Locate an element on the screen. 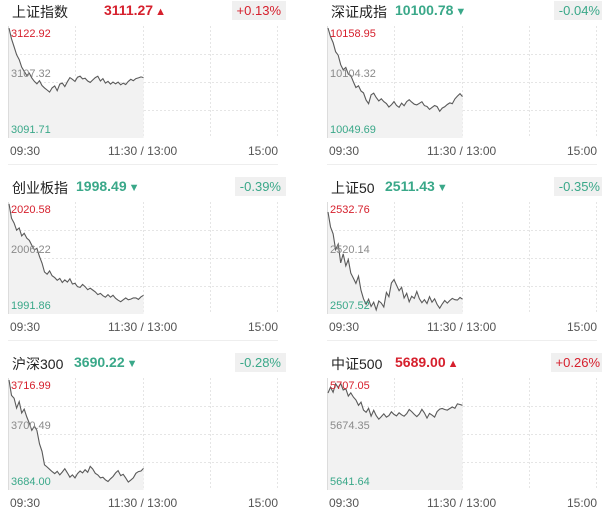 The image size is (602, 514). chart-svg: 2532.76 2520.14 2507.52 is located at coordinates (462, 258).